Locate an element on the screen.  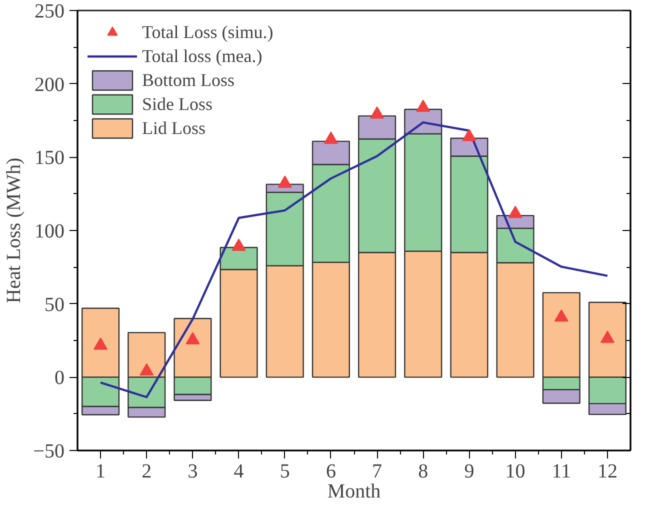
y-tick-label: 50 is located at coordinates (54, 305).